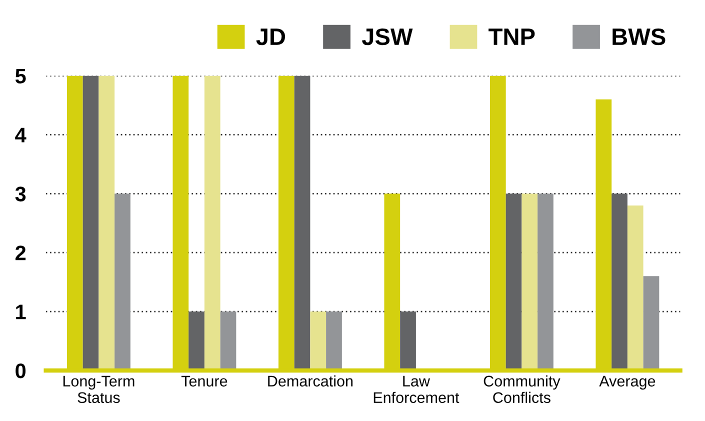 The image size is (705, 421). Describe the element at coordinates (387, 37) in the screenshot. I see `legend-label: JSW` at that location.